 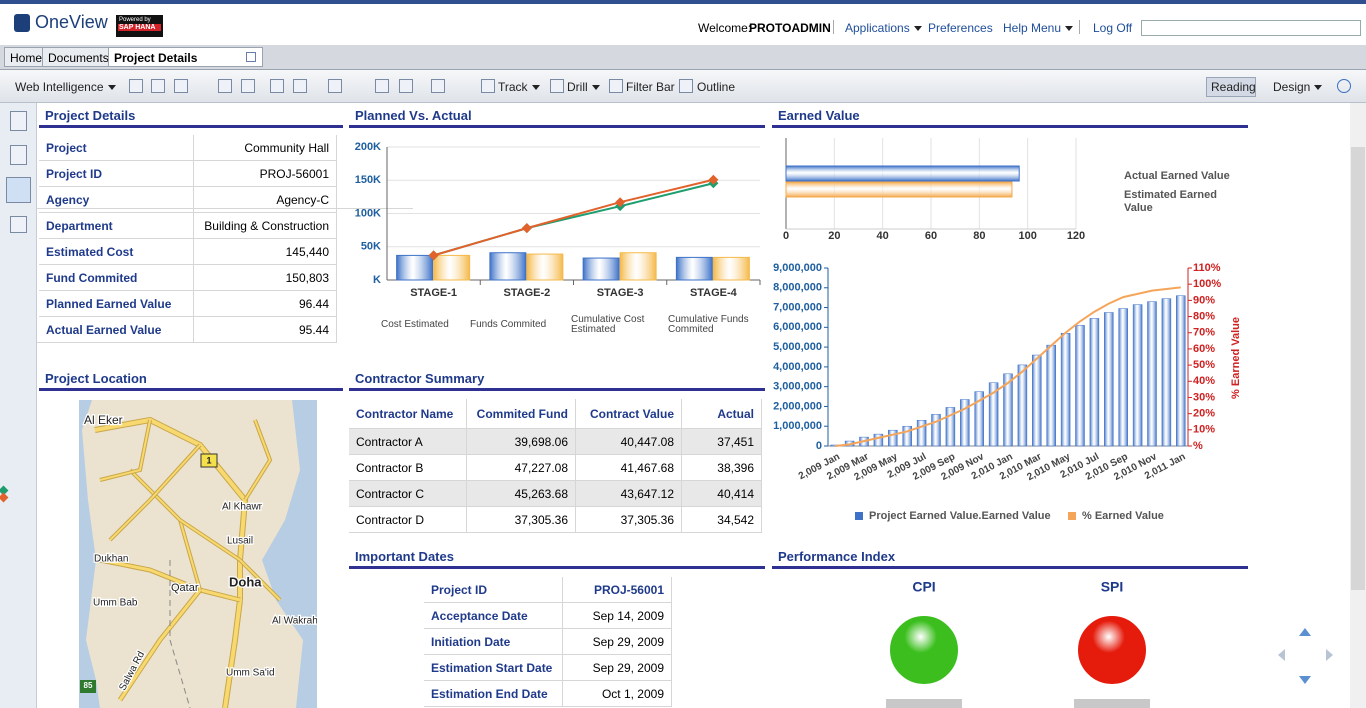 What do you see at coordinates (1204, 300) in the screenshot?
I see `y2-tick-label: 90%` at bounding box center [1204, 300].